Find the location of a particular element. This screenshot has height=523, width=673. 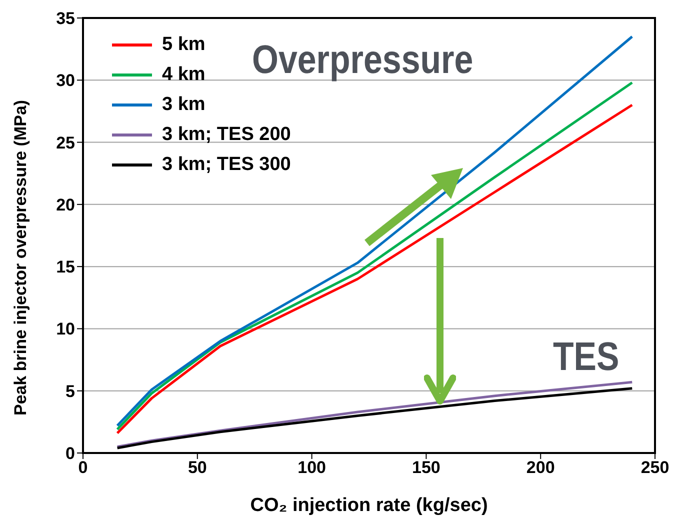

y-tick-label: 10 is located at coordinates (65, 329).